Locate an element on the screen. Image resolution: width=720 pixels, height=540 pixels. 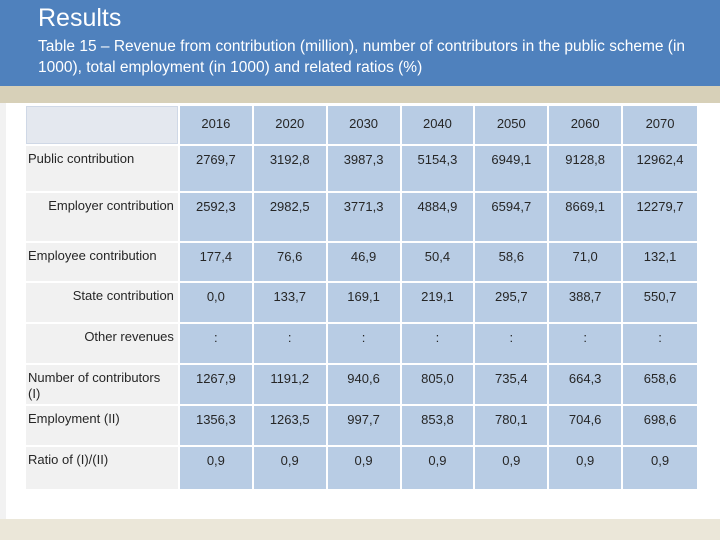
value-cell: 71,0 is located at coordinates (585, 262).